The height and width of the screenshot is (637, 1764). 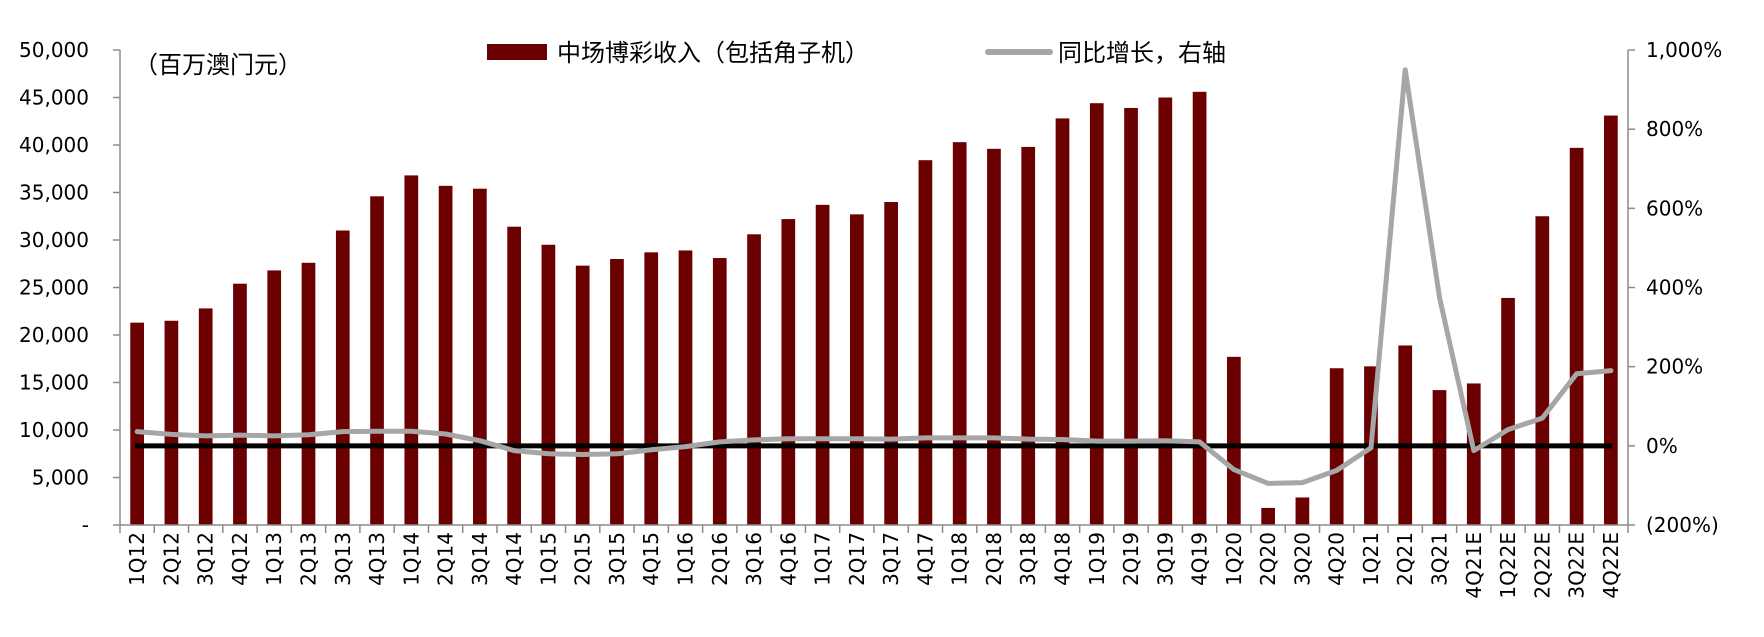 I want to click on x-tick-label: 4Q20, so click(x=1337, y=559).